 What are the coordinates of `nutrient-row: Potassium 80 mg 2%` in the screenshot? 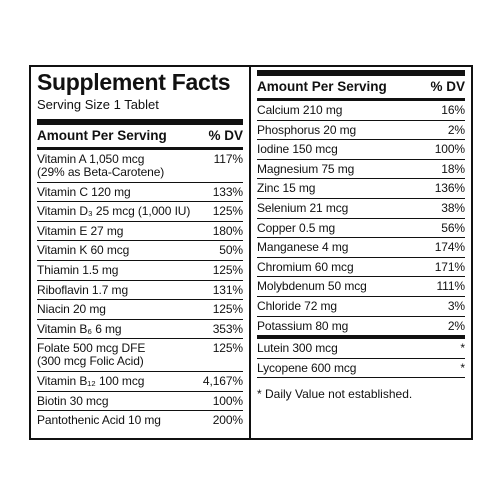 It's located at (361, 326).